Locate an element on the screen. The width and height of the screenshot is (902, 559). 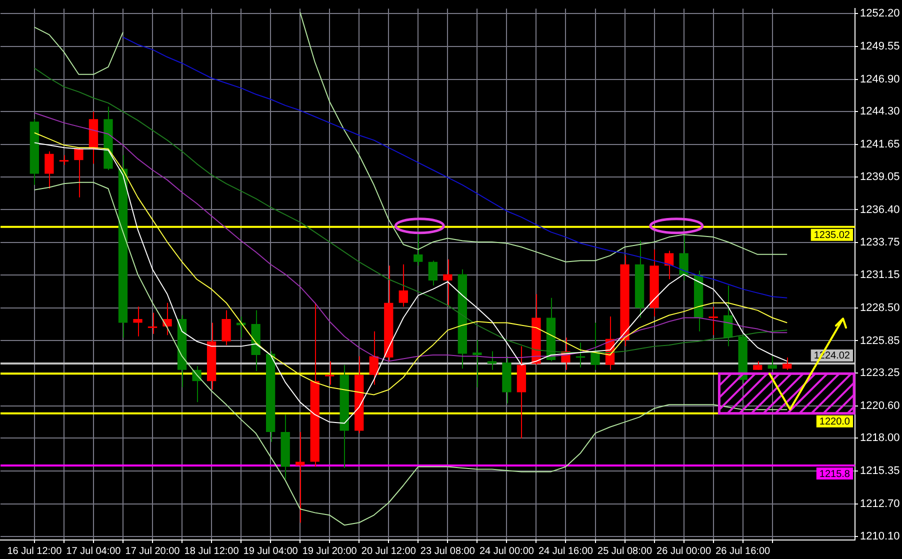
x-tick-label: 17 Jul 20:00 is located at coordinates (152, 551).